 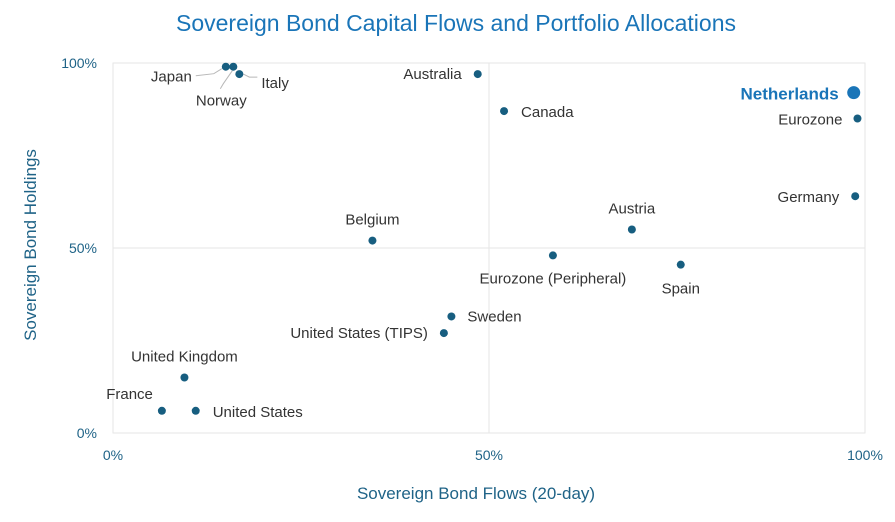 What do you see at coordinates (547, 112) in the screenshot?
I see `label-canada: Canada` at bounding box center [547, 112].